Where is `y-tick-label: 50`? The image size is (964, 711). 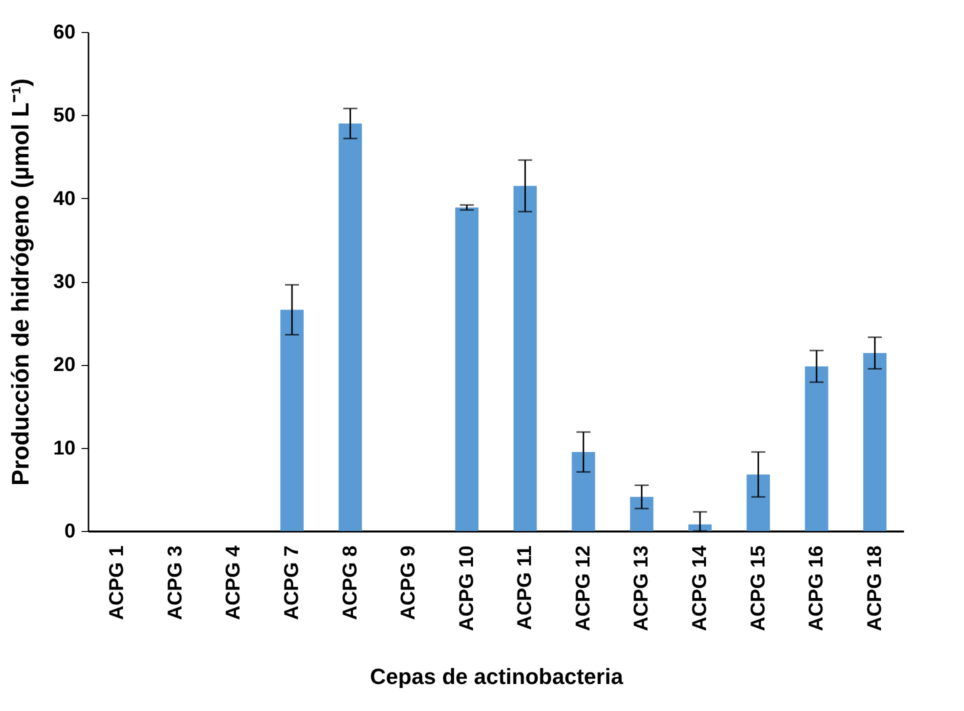
y-tick-label: 50 is located at coordinates (64, 115).